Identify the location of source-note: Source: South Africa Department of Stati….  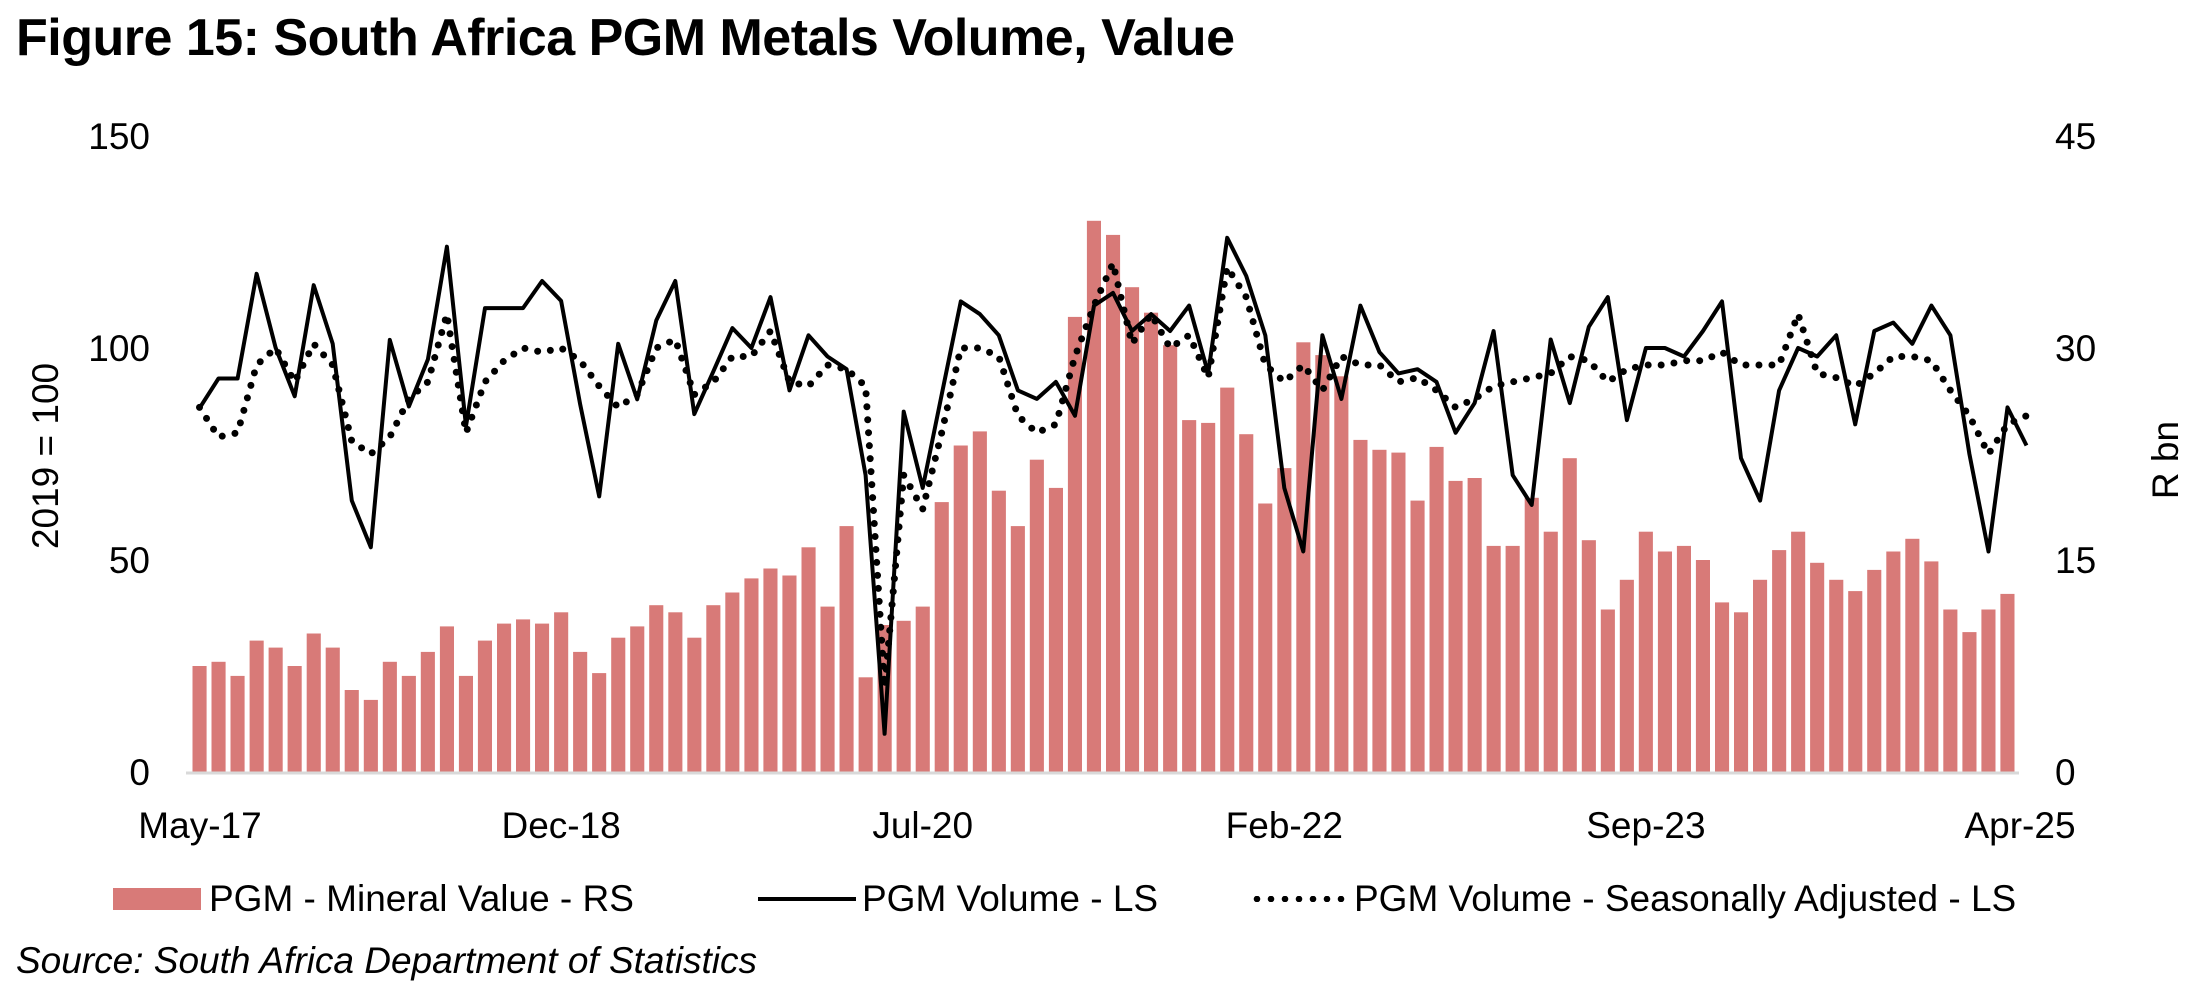
(387, 960).